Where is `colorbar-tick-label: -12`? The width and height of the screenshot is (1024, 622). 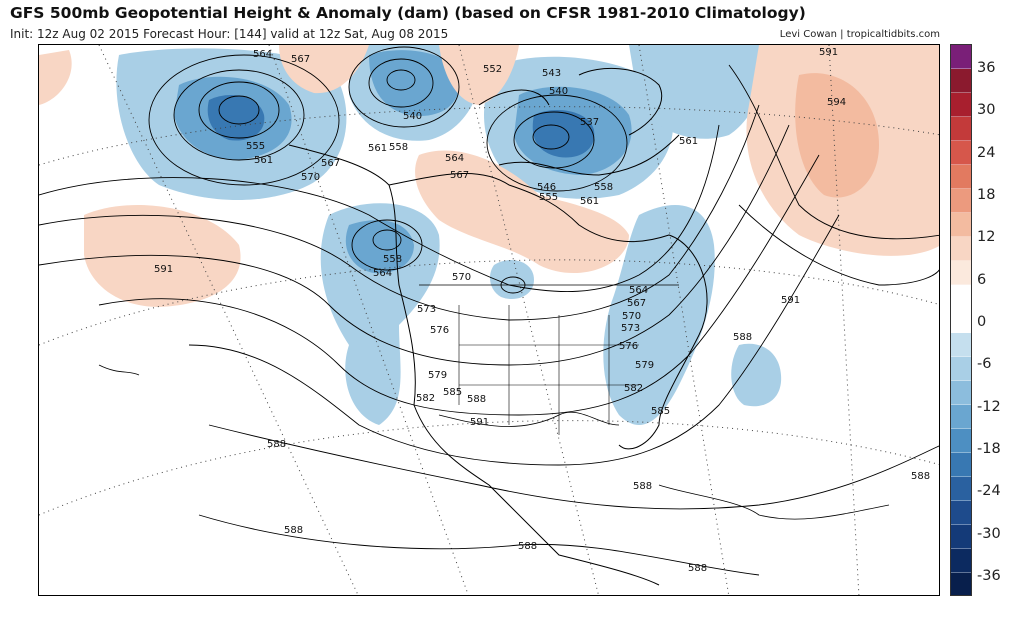 colorbar-tick-label: -12 is located at coordinates (989, 406).